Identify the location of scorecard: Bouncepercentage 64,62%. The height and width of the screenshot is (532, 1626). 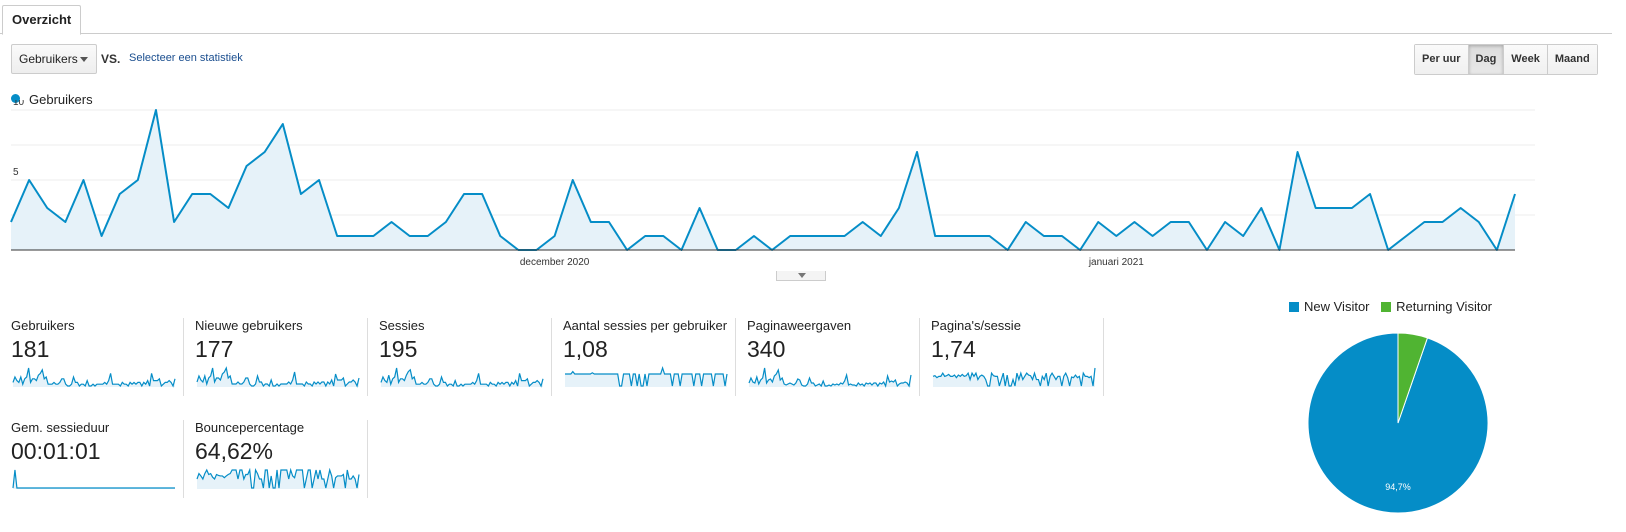
(276, 459).